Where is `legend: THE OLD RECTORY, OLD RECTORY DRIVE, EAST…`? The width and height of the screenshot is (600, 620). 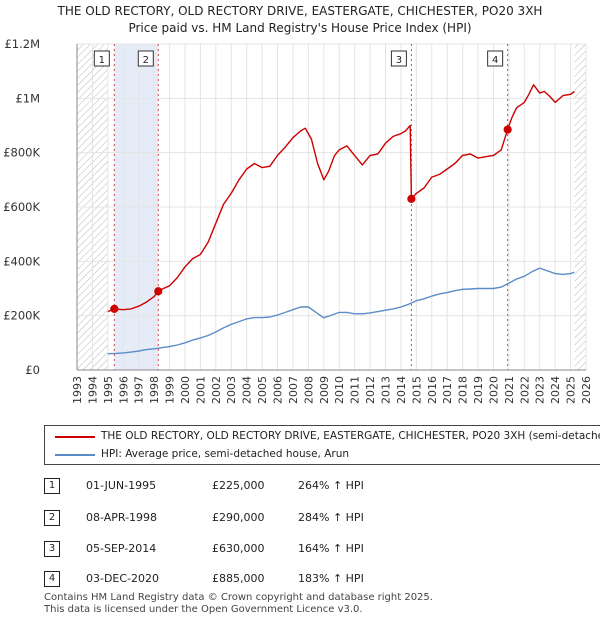 legend: THE OLD RECTORY, OLD RECTORY DRIVE, EAST… is located at coordinates (322, 445).